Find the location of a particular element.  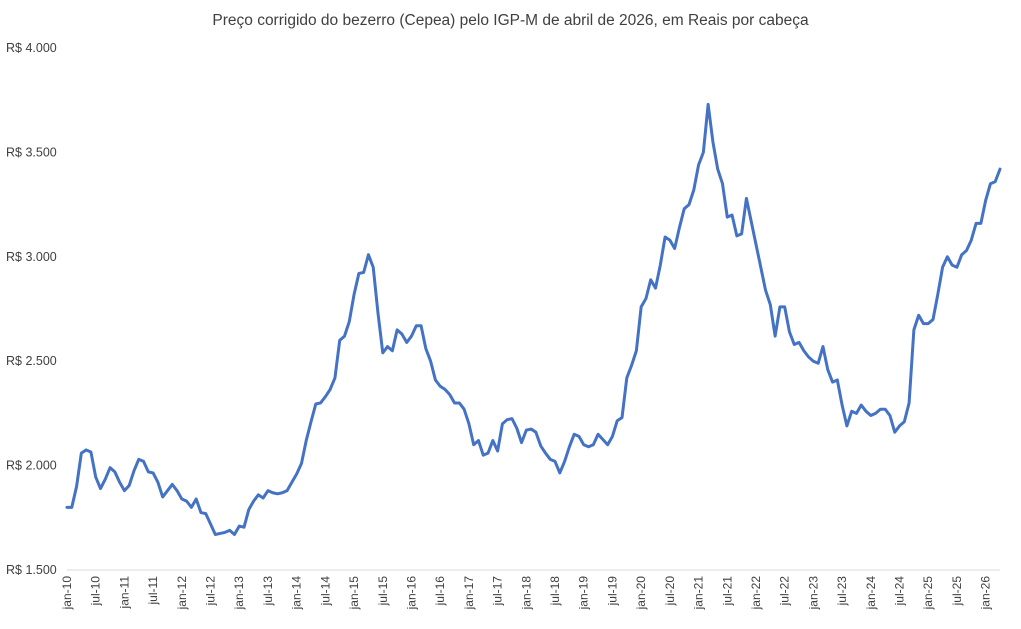

x-tick-label: jul-23 is located at coordinates (842, 591).